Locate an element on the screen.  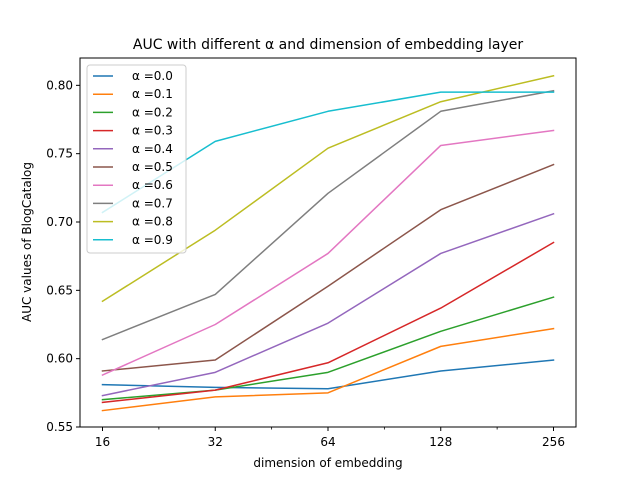
x-axis: 16 32 64 128 256 is located at coordinates (330, 438).